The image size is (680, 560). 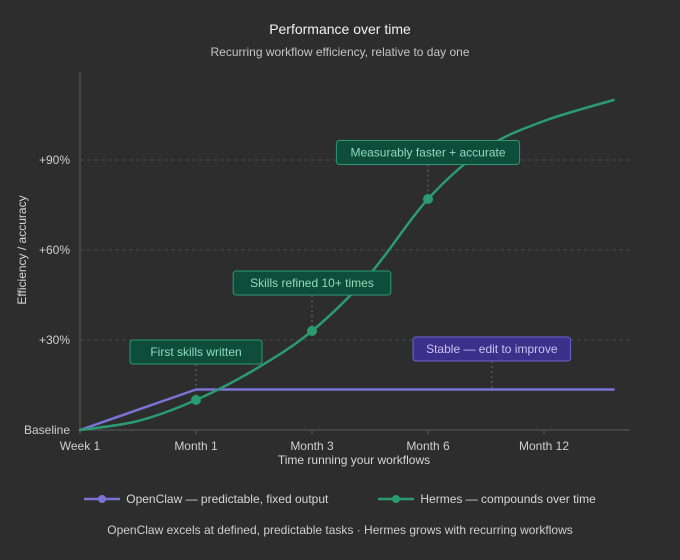 What do you see at coordinates (47, 430) in the screenshot?
I see `y-tick-label: Baseline` at bounding box center [47, 430].